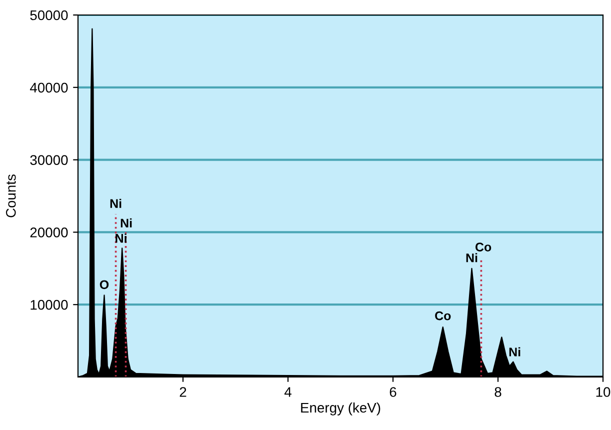 The height and width of the screenshot is (430, 611). I want to click on y-tick-label: 20000, so click(49, 233).